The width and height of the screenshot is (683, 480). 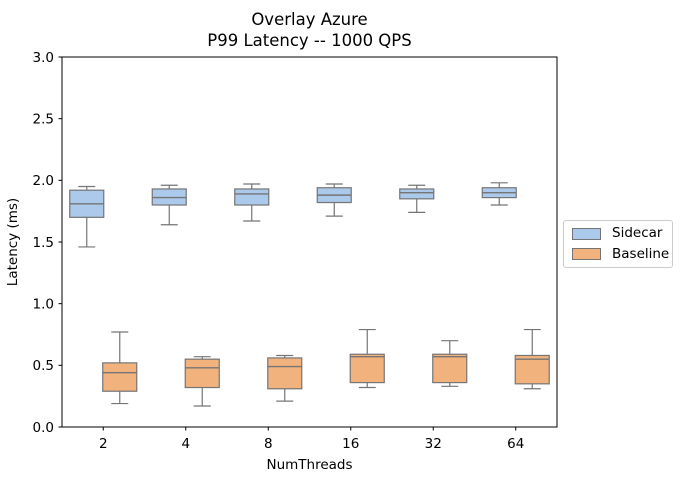 What do you see at coordinates (43, 58) in the screenshot?
I see `y-tick-label: 3.0` at bounding box center [43, 58].